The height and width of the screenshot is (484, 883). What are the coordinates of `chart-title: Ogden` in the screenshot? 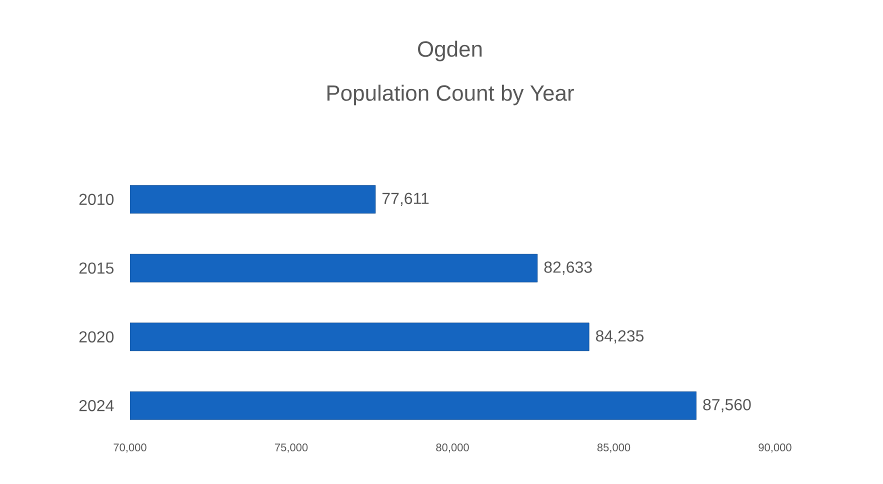 It's located at (450, 51).